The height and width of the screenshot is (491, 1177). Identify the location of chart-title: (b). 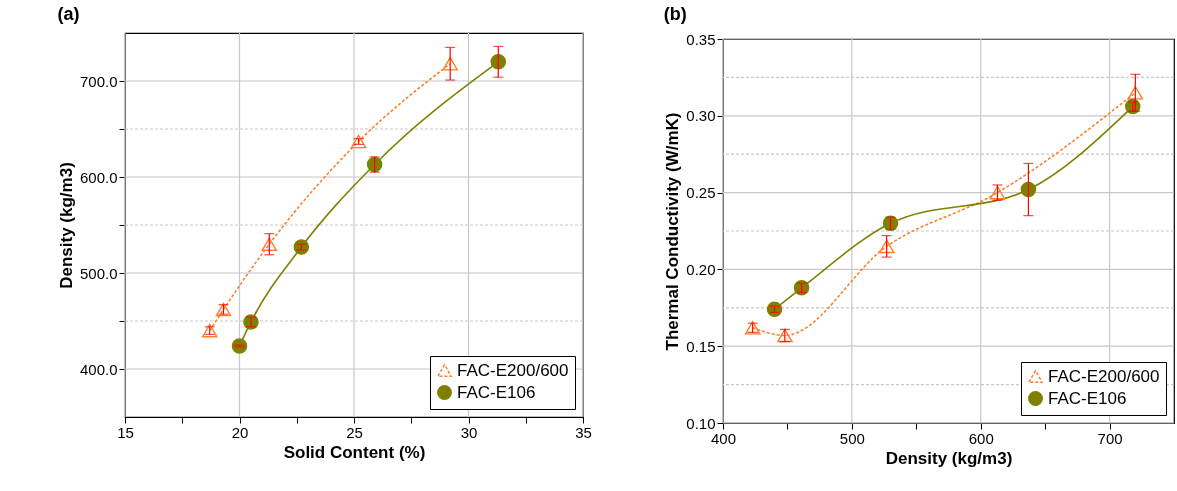
(675, 14).